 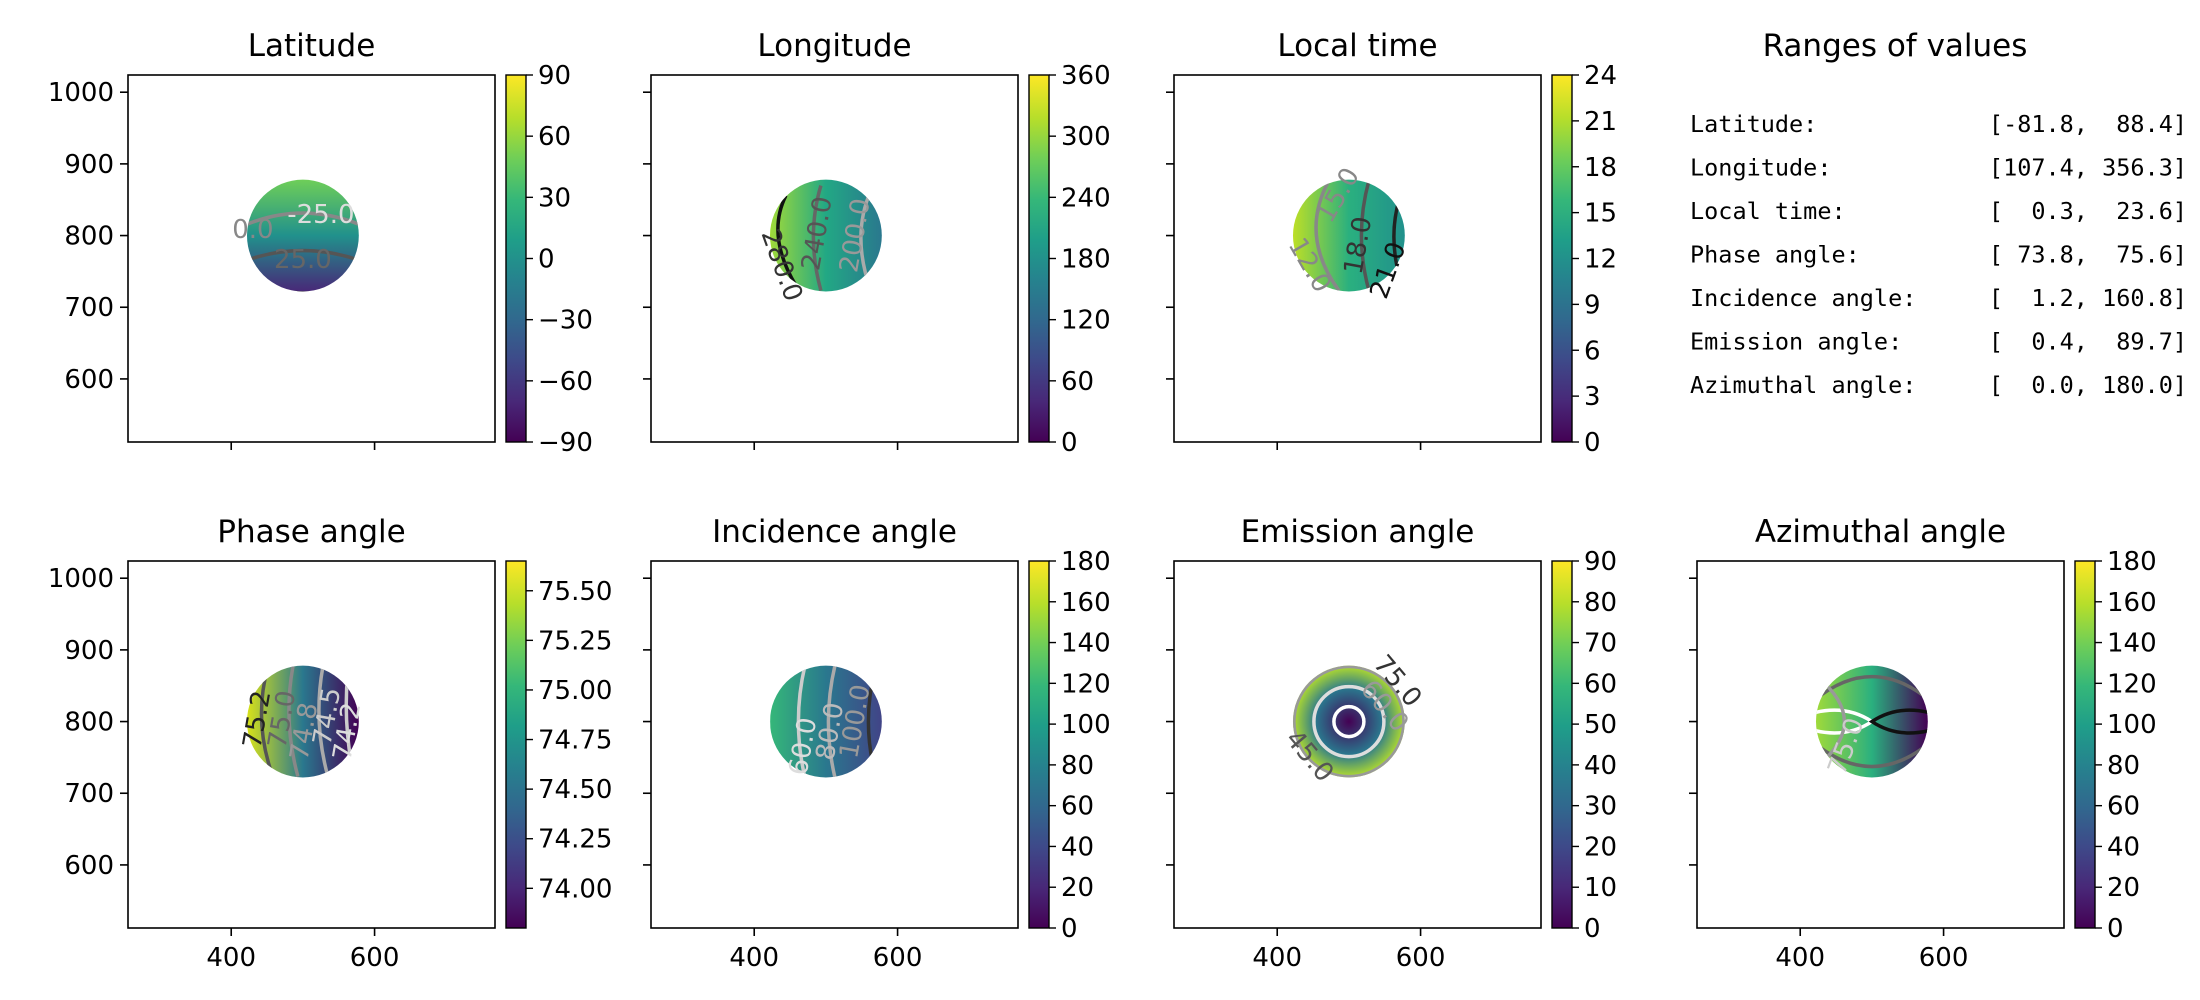 What do you see at coordinates (1803, 385) in the screenshot?
I see `range-label: Azimuthal angle:` at bounding box center [1803, 385].